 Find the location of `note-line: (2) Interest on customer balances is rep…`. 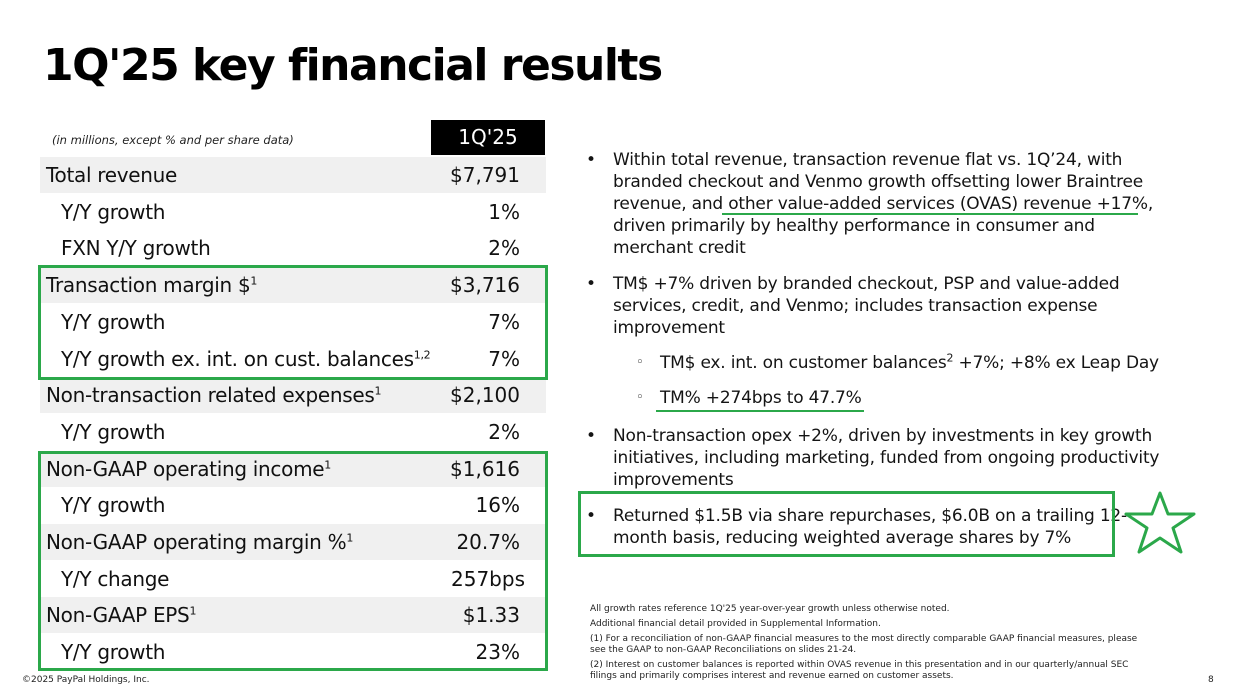

note-line: (2) Interest on customer balances is rep… is located at coordinates (859, 665).